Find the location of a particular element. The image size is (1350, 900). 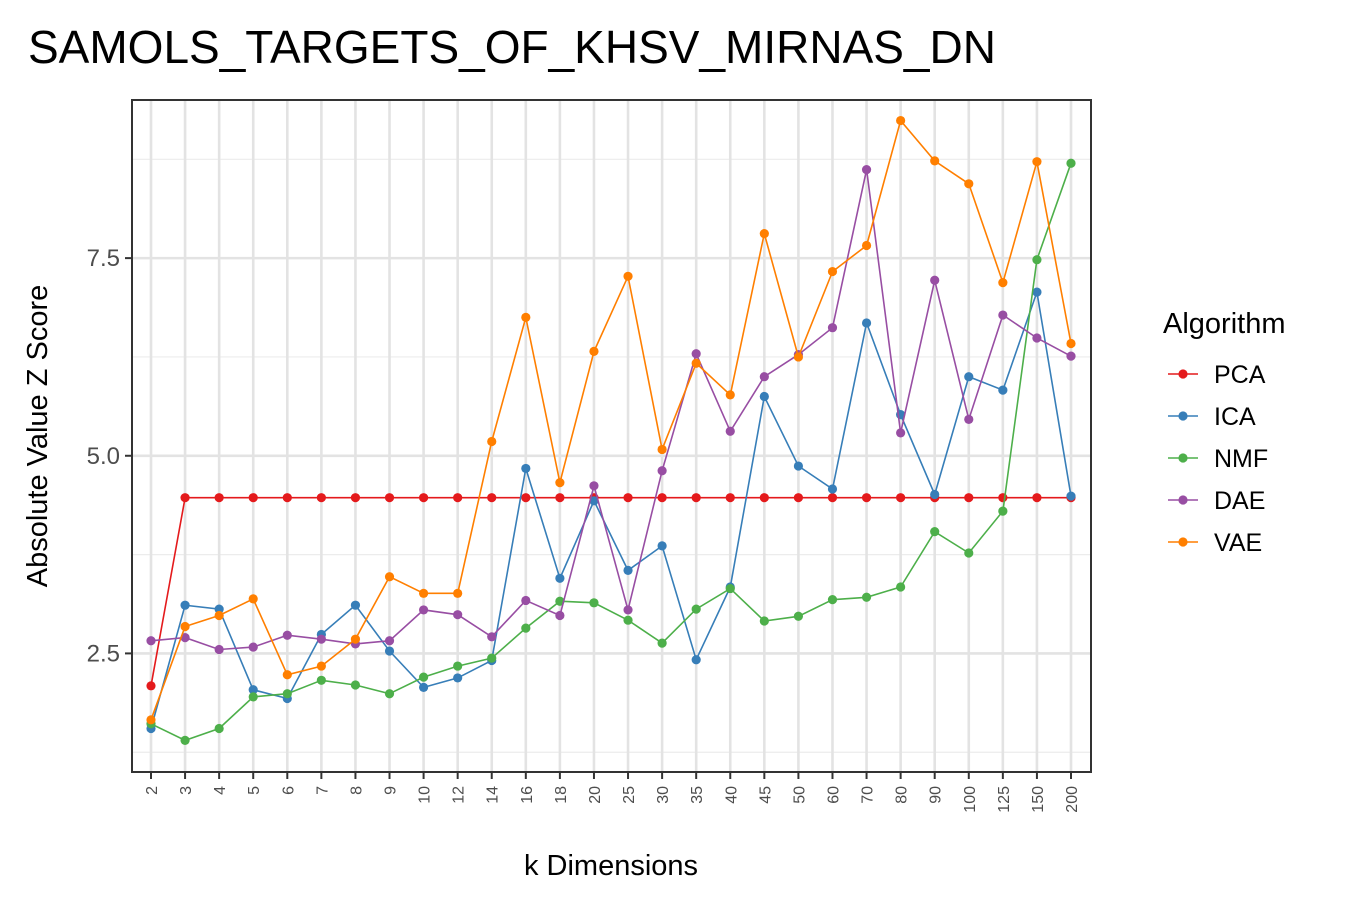

legend-item-nmf: NMF is located at coordinates (1218, 459).